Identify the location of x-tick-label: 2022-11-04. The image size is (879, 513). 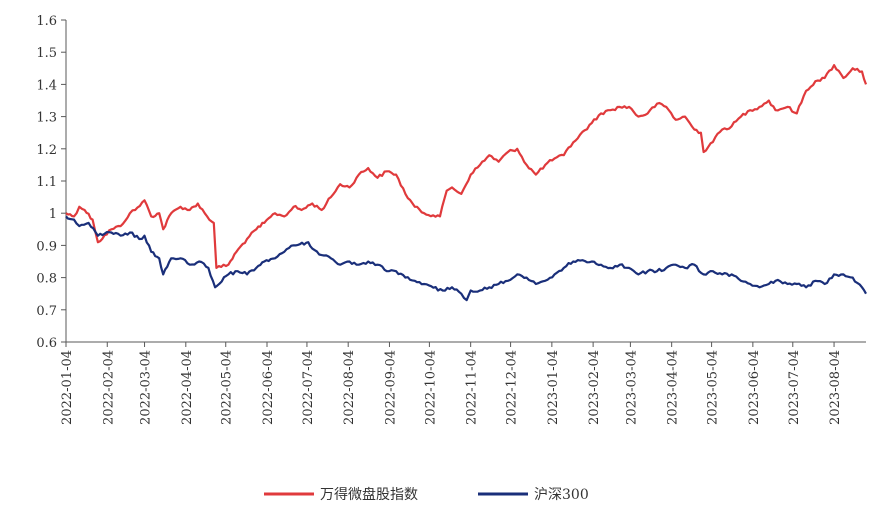
(472, 387).